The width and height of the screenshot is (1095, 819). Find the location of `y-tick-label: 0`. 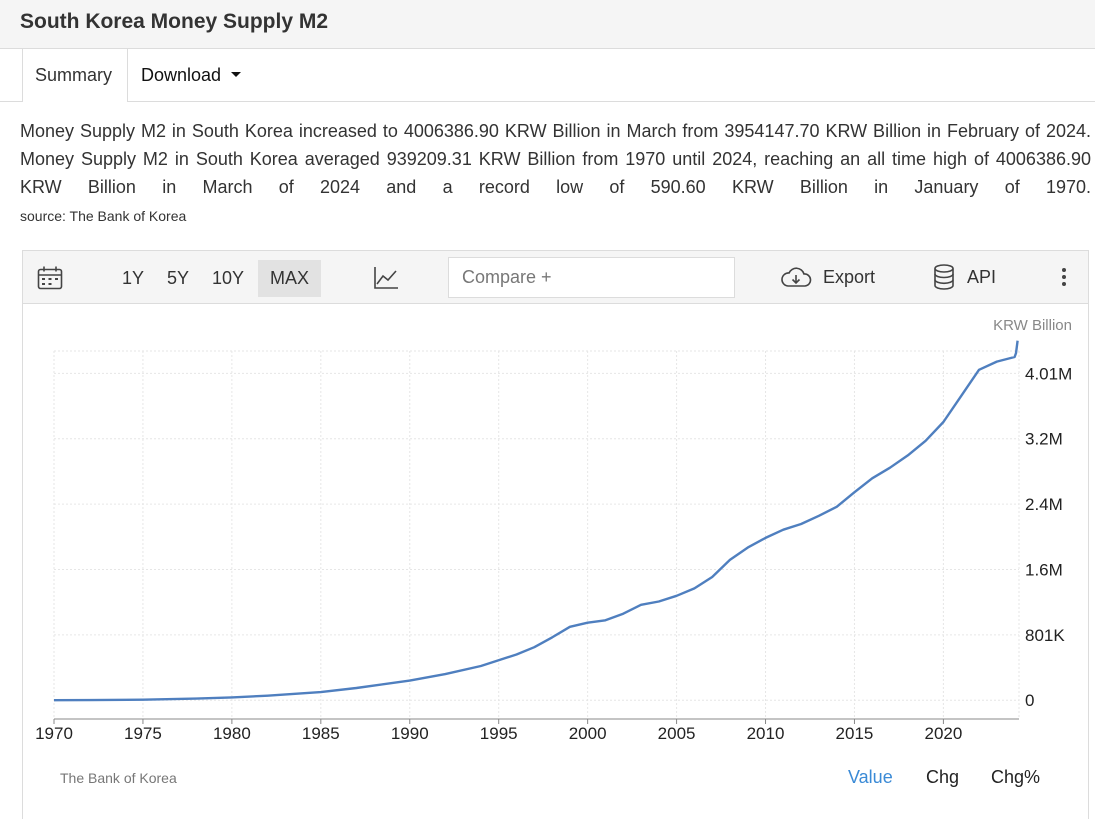

y-tick-label: 0 is located at coordinates (1029, 700).